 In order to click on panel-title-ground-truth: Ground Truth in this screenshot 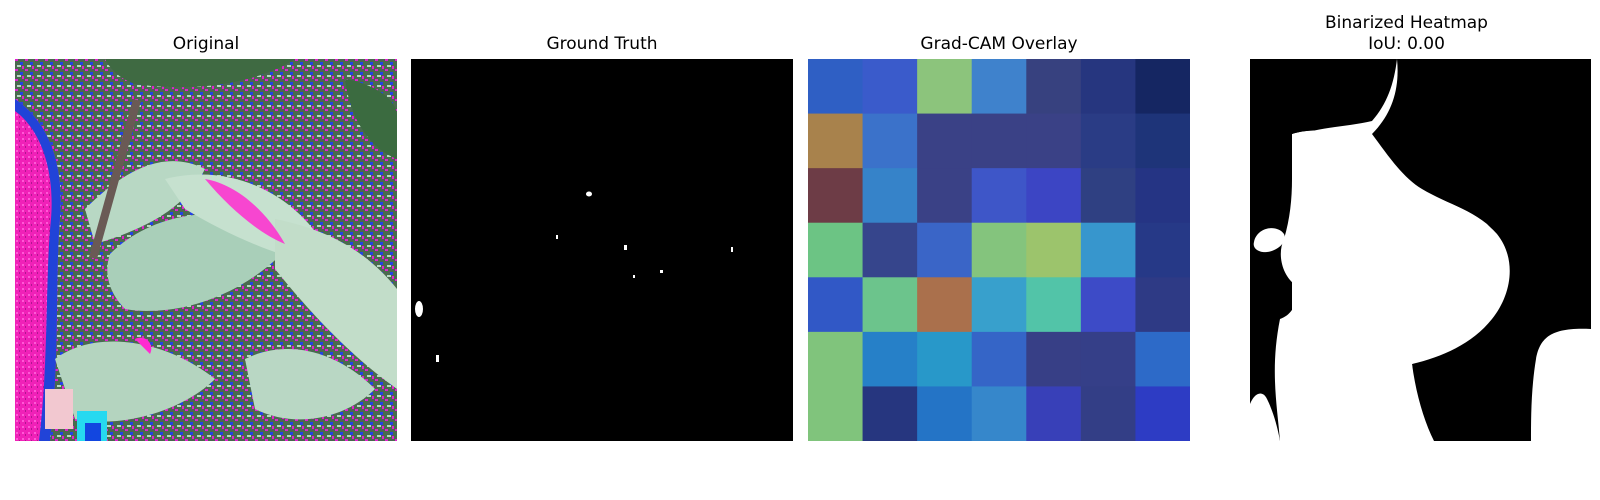, I will do `click(602, 44)`.